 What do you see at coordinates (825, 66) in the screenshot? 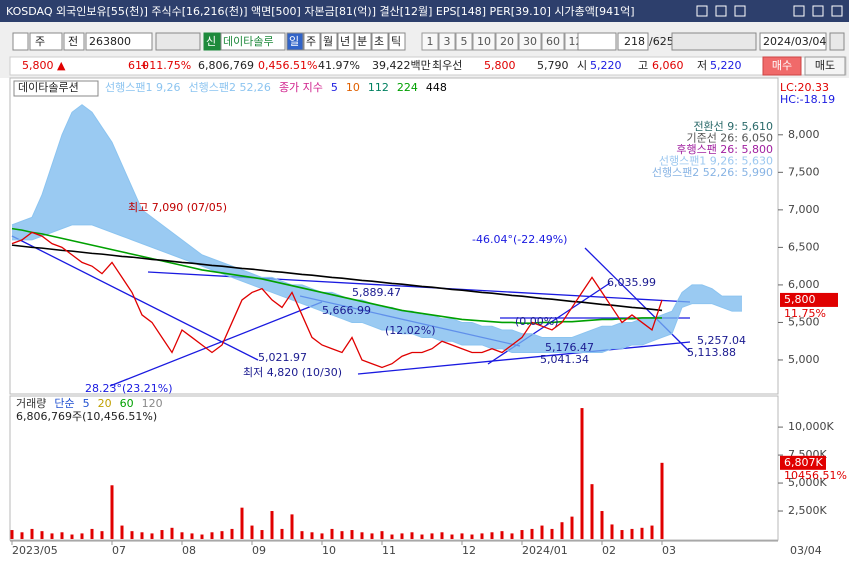
I see `sell-button` at bounding box center [825, 66].